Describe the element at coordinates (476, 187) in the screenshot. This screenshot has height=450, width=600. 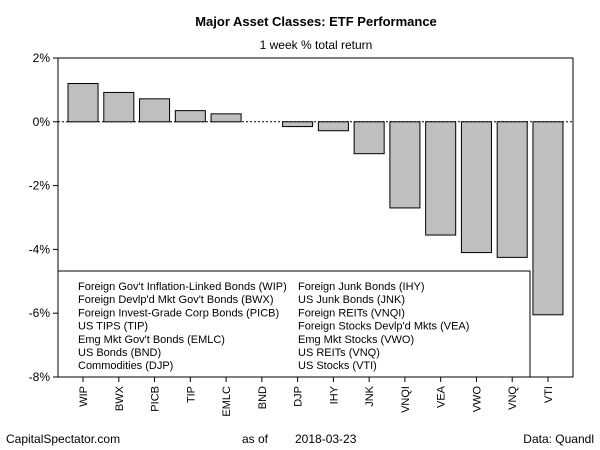
I see `bar-vwo` at that location.